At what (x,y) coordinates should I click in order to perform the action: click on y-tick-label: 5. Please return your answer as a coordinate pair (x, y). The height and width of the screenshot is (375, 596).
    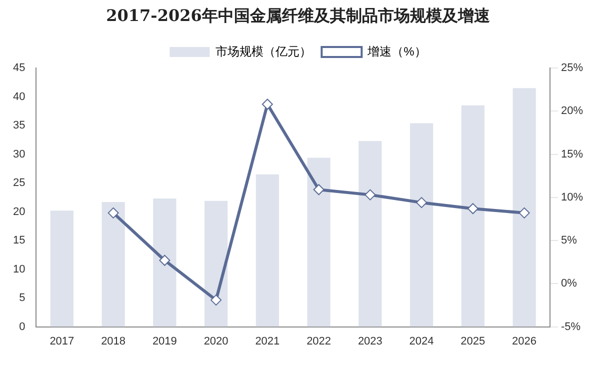
    Looking at the image, I should click on (22, 298).